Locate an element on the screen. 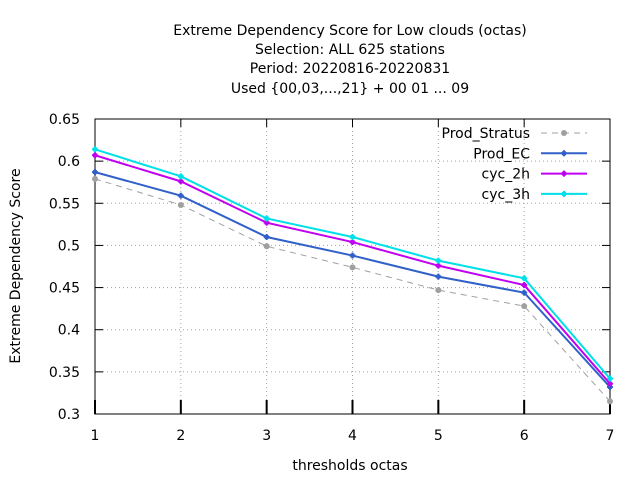 The width and height of the screenshot is (640, 480). y-tick-label: 0.6 is located at coordinates (69, 162).